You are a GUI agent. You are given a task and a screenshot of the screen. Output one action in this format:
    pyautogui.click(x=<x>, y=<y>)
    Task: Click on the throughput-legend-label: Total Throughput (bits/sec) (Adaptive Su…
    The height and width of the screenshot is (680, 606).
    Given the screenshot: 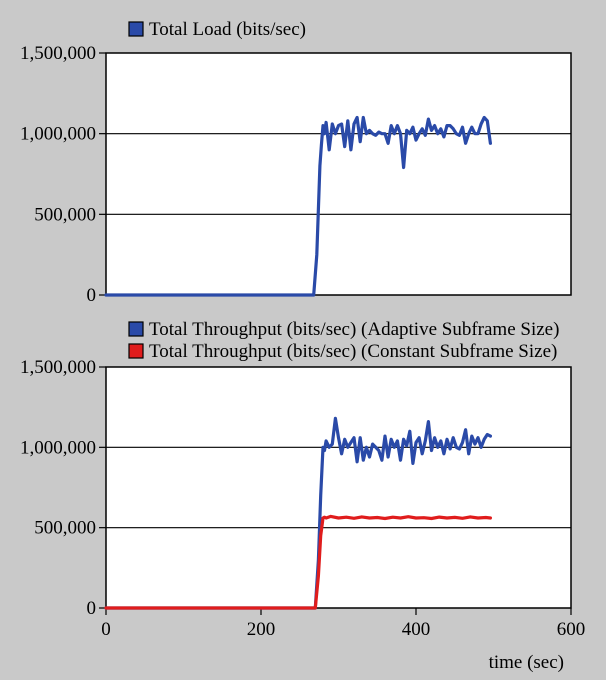 What is the action you would take?
    pyautogui.click(x=354, y=329)
    